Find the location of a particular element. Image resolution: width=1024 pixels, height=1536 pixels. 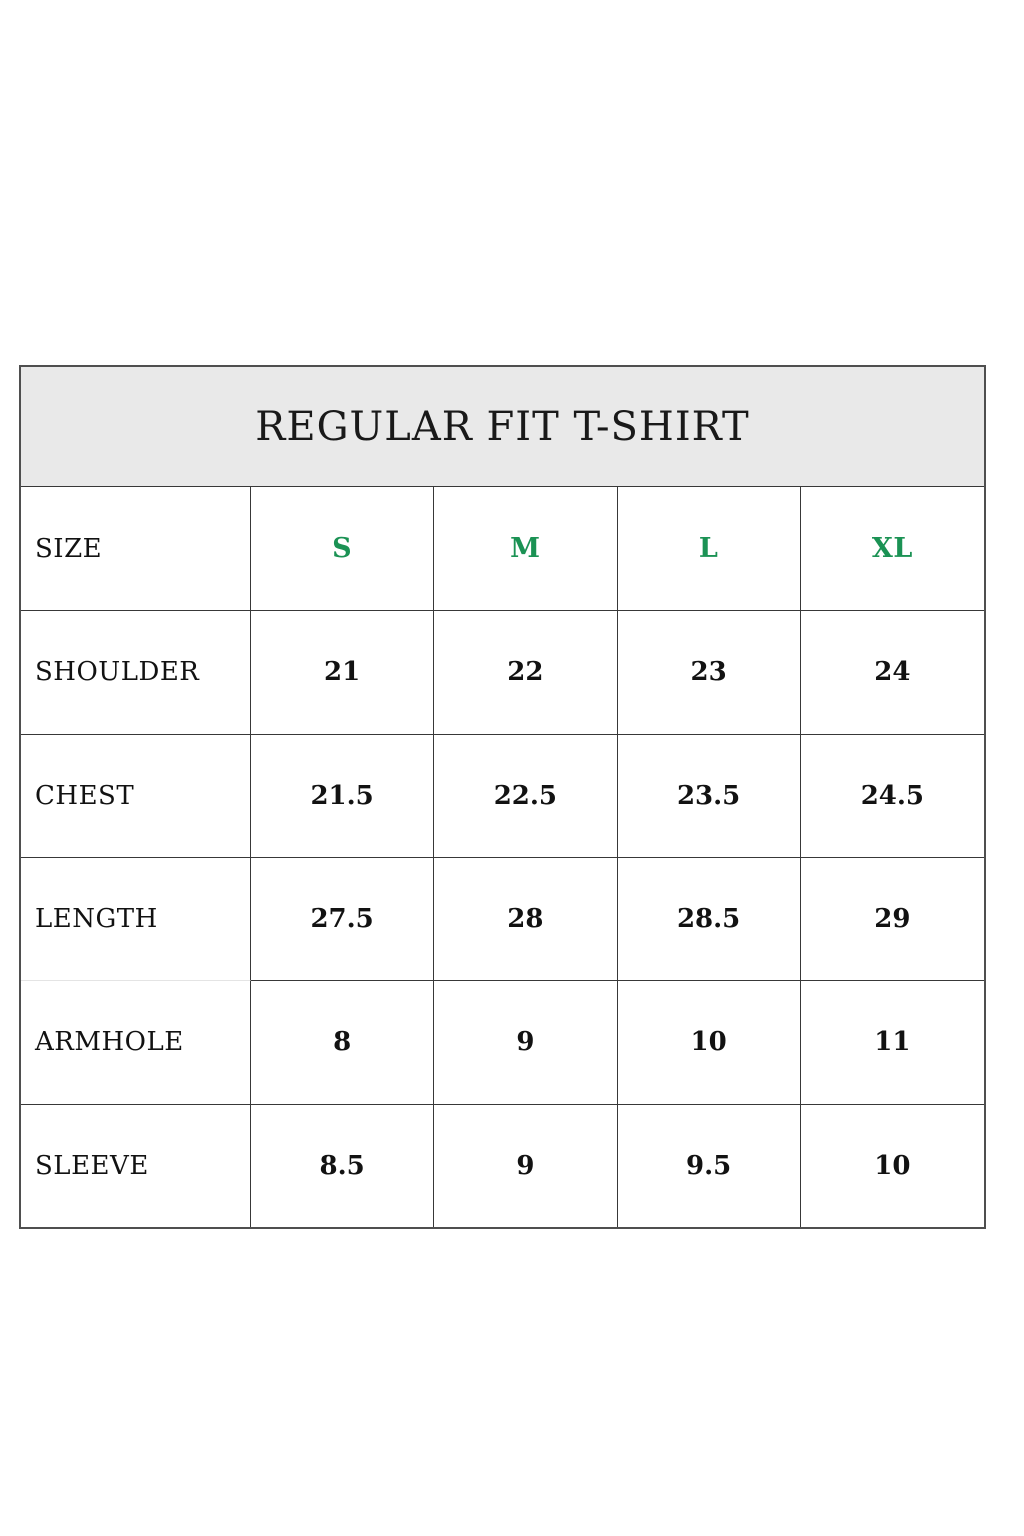

row-label-armhole: ARMHOLE is located at coordinates (136, 1042).